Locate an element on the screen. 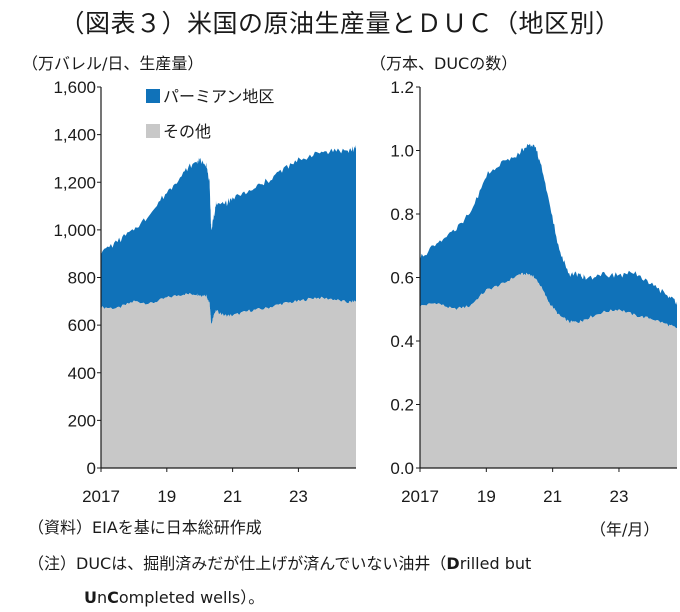 This screenshot has width=680, height=612. x-tick-label-1-1: 19 is located at coordinates (486, 496).